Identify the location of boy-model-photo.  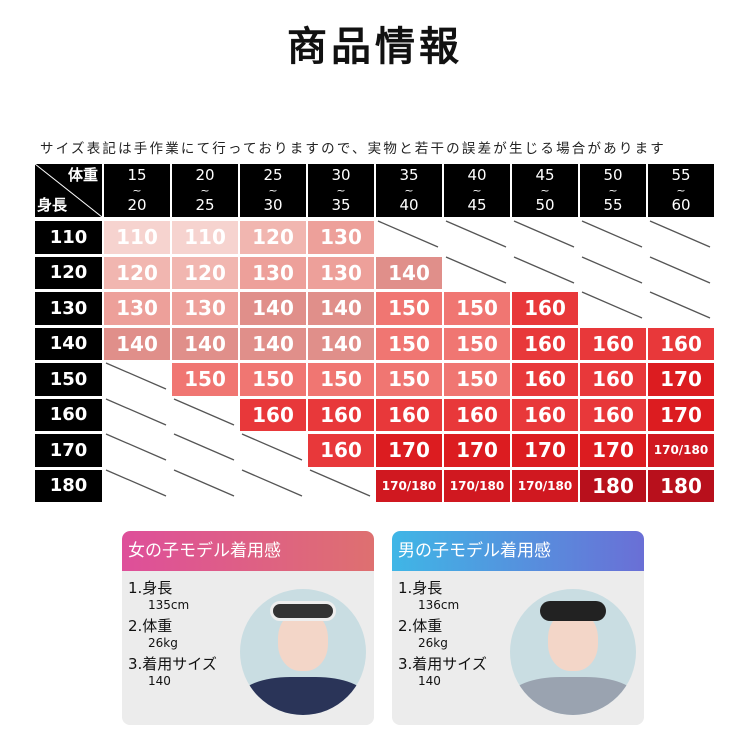
(573, 652).